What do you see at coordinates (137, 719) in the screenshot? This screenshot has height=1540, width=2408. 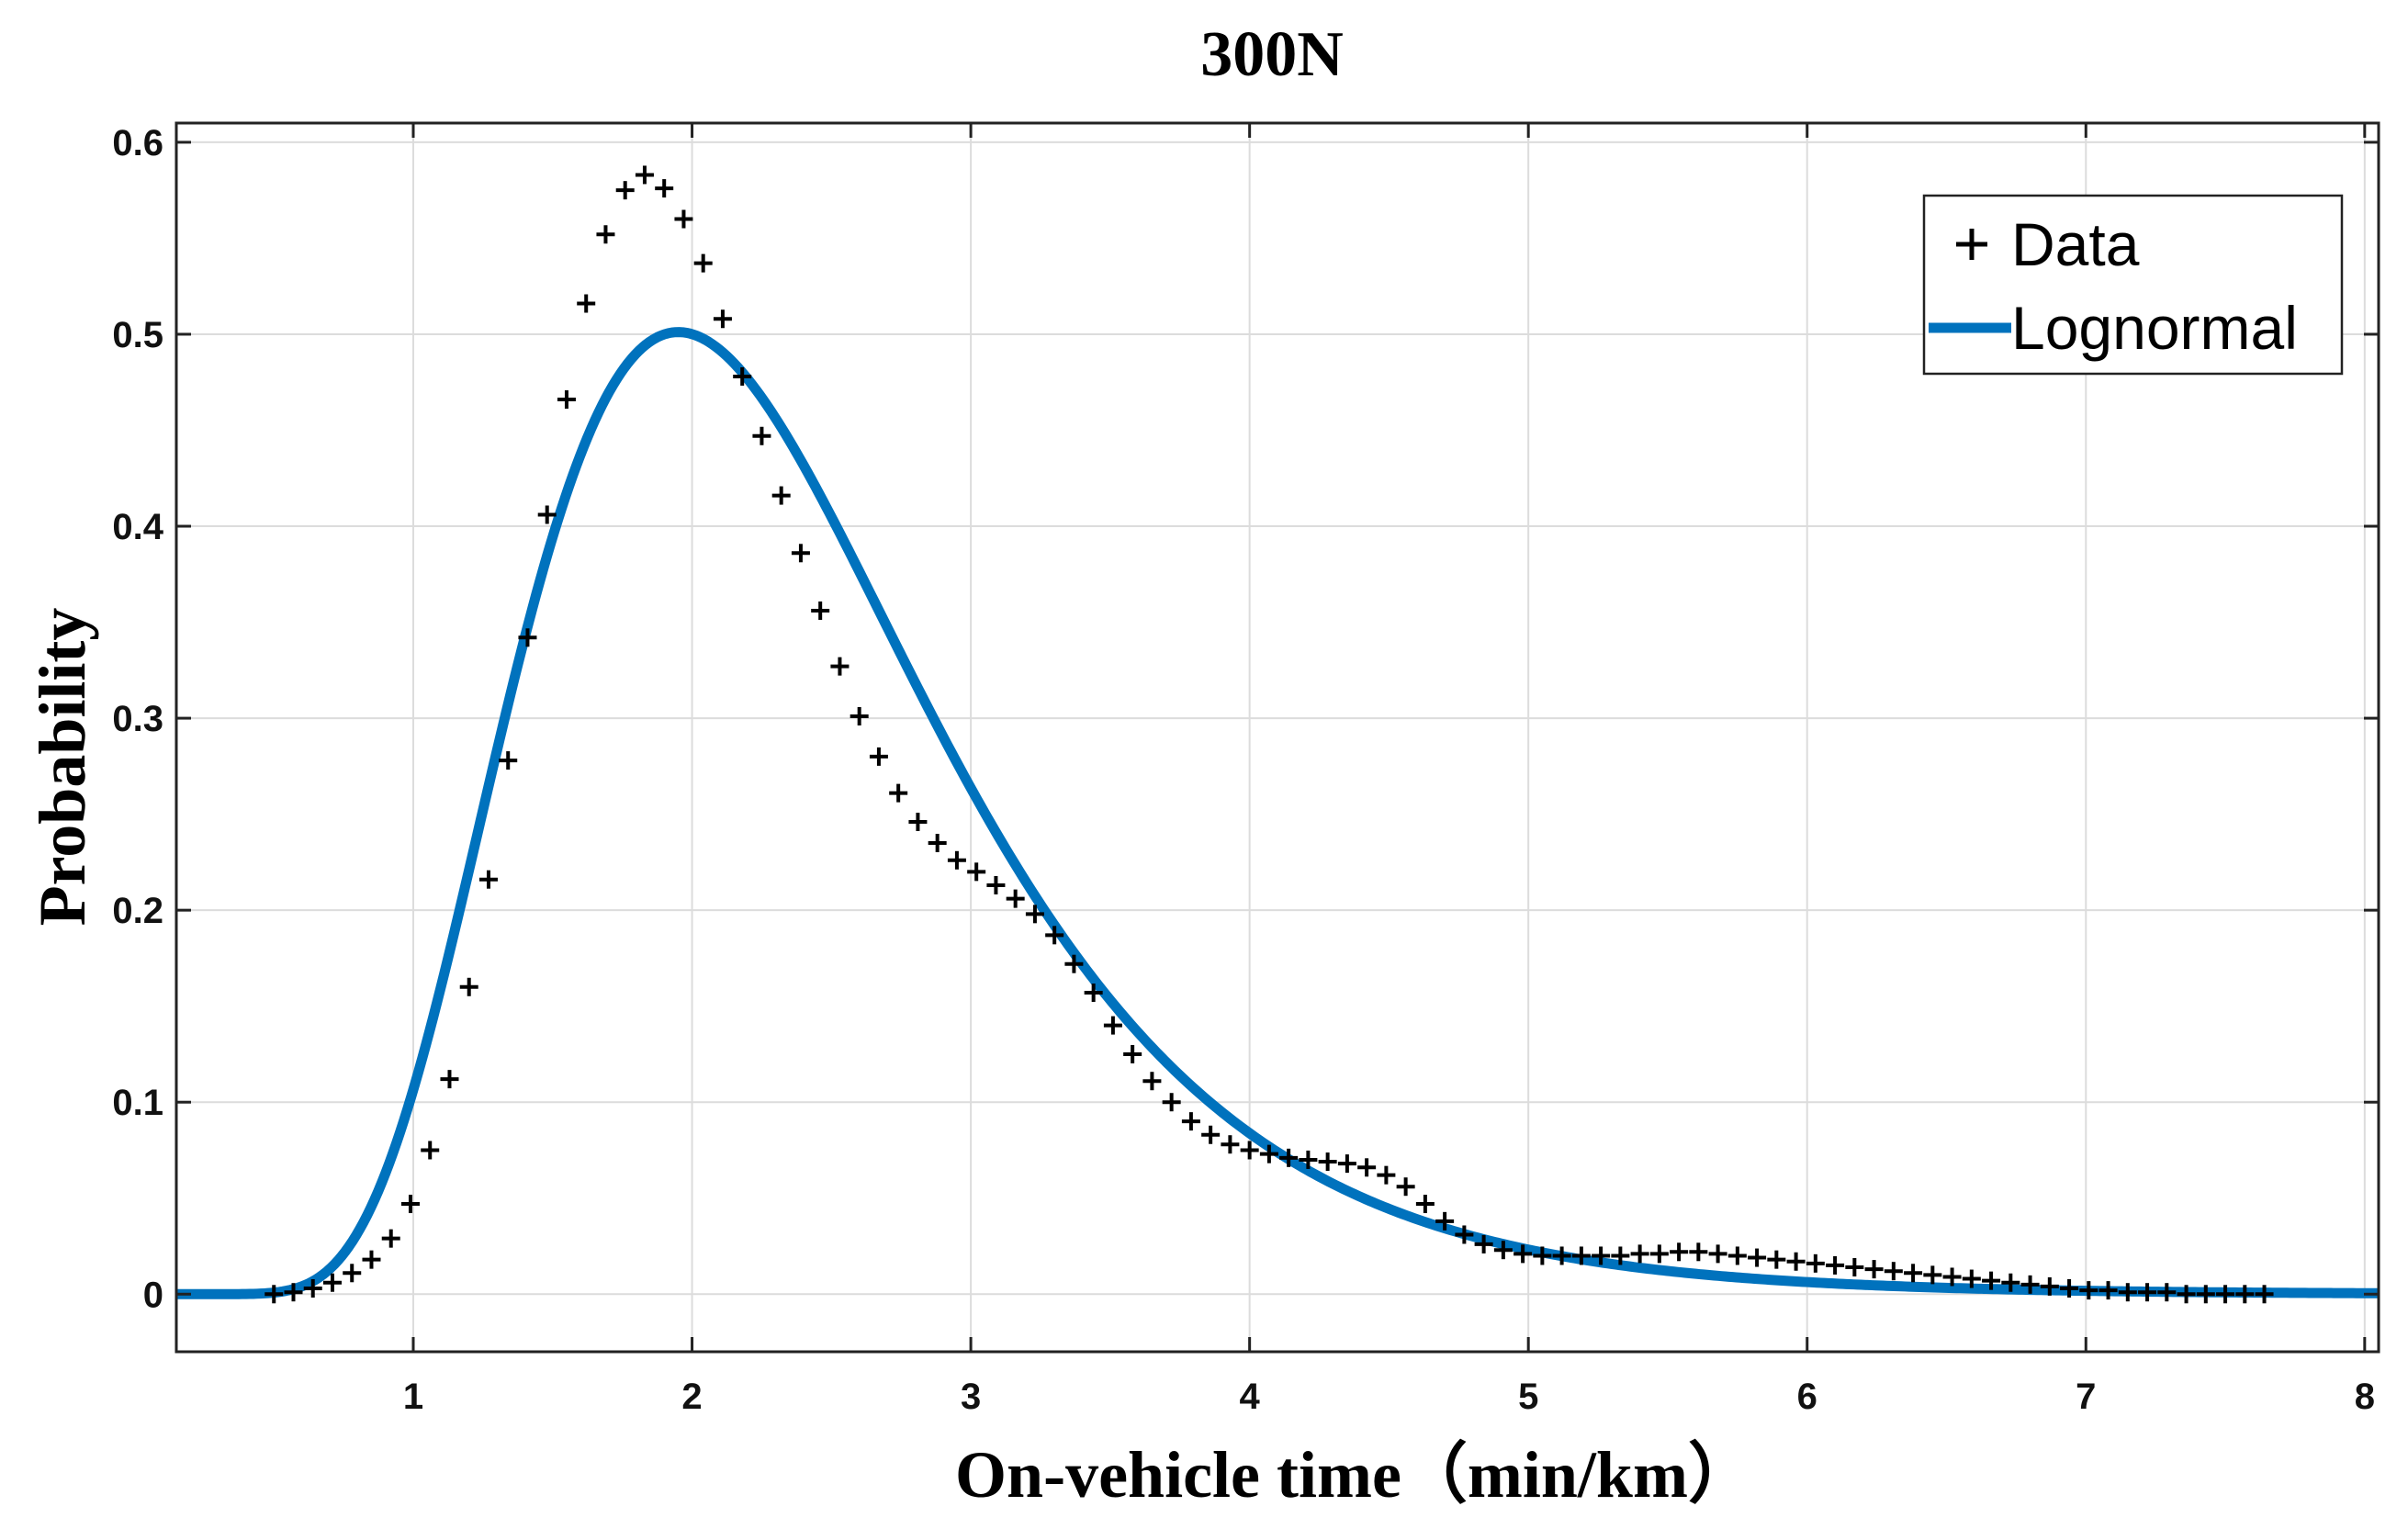 I see `y-tick-label: 0.3` at bounding box center [137, 719].